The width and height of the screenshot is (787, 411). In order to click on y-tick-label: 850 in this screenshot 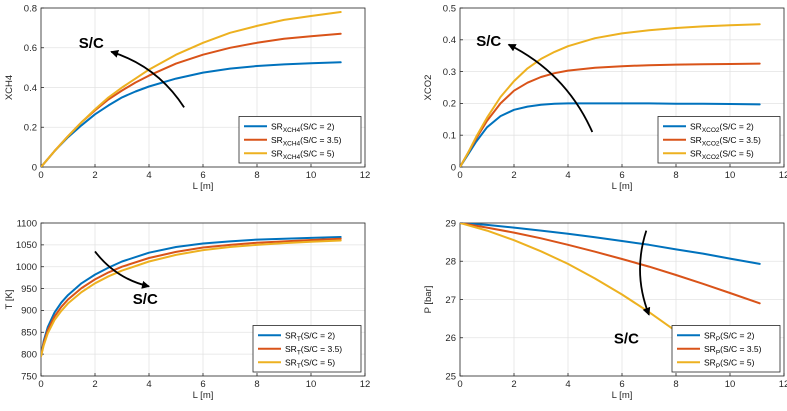, I will do `click(29, 333)`.